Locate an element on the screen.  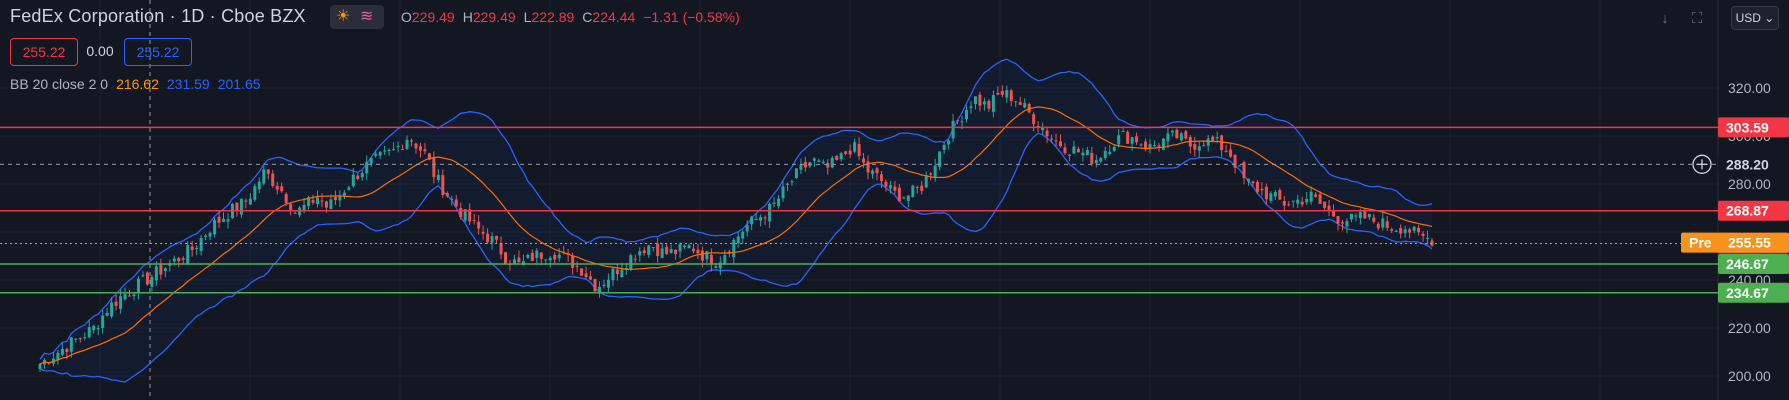
spread-text: 0.00 is located at coordinates (100, 51).